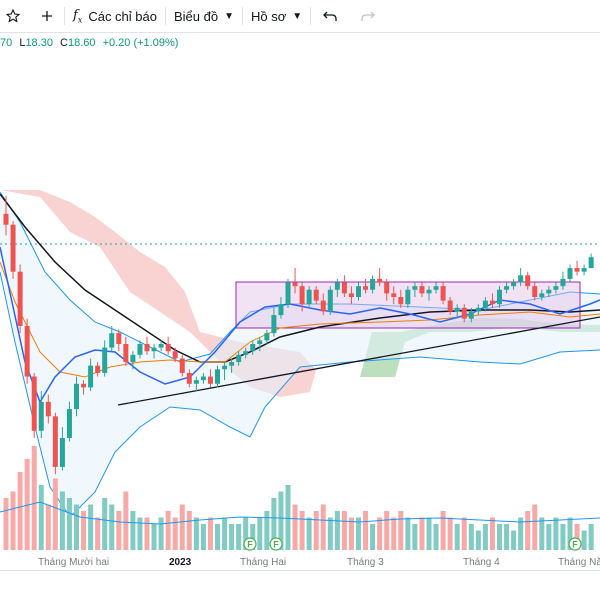  I want to click on x-axis-label: Tháng Hai, so click(263, 562).